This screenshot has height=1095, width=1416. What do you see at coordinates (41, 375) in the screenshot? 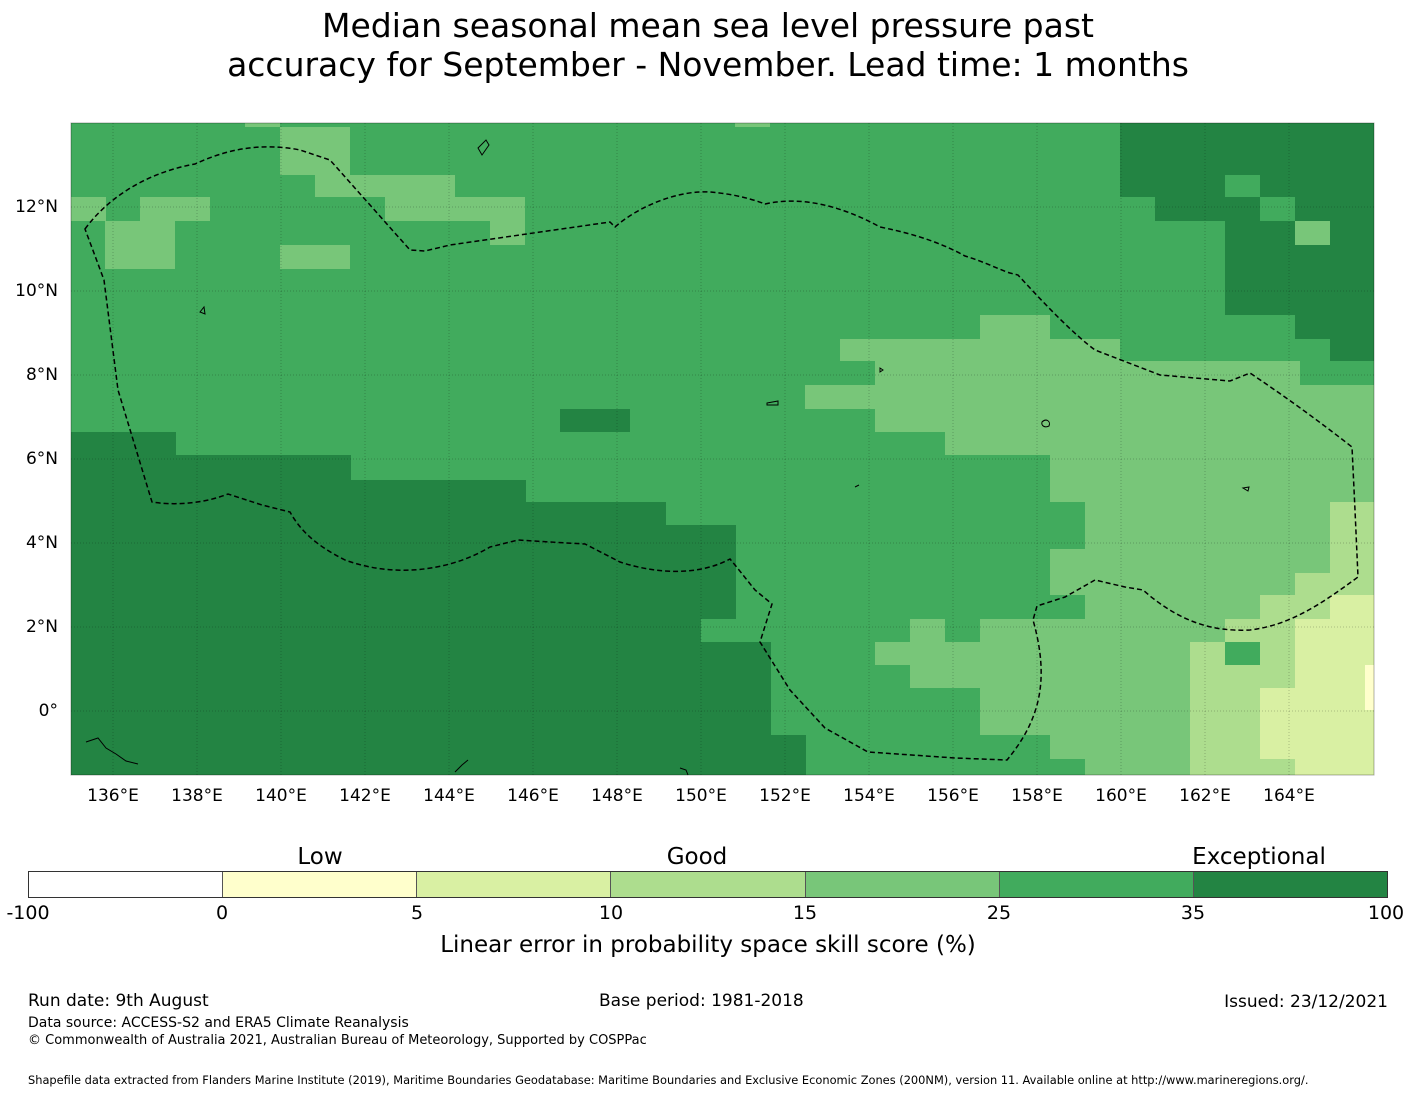
I see `lat-tick: 8°N` at bounding box center [41, 375].